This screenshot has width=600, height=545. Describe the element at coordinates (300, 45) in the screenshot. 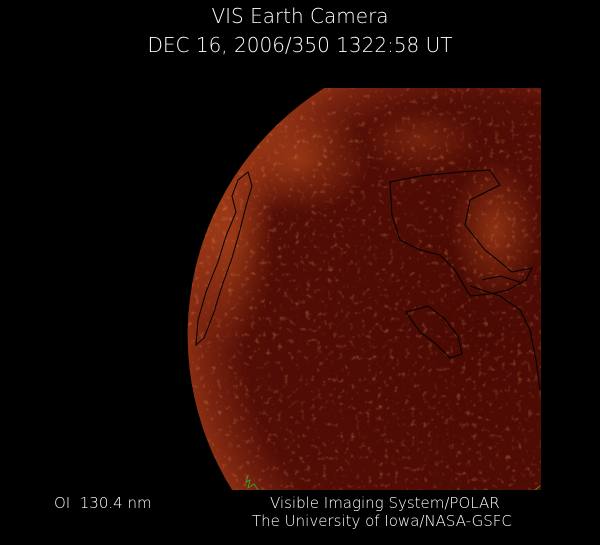

I see `image-timestamp: DEC 16, 2006/350 1322:58 UT` at that location.